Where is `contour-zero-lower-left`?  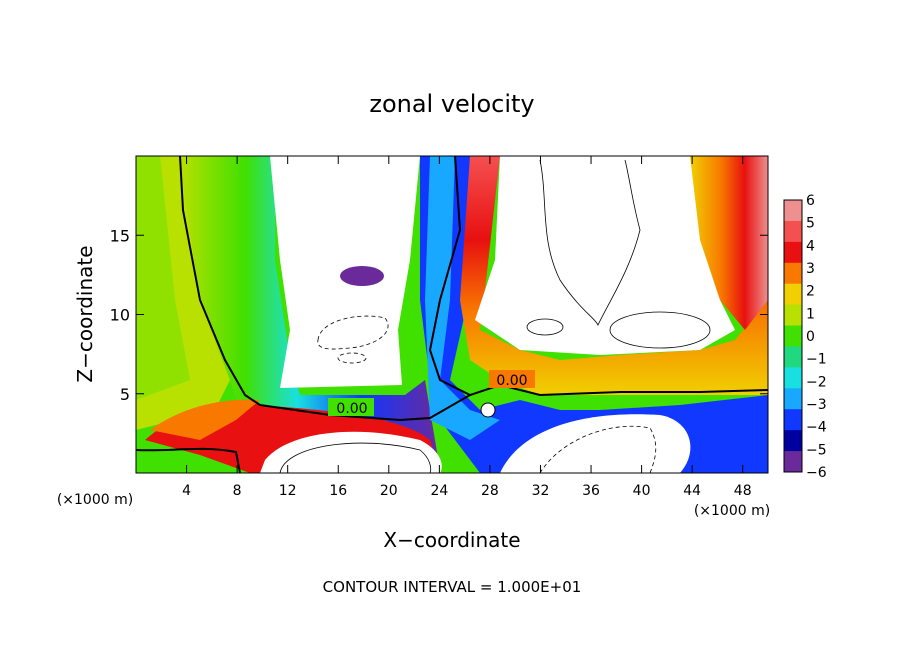
contour-zero-lower-left is located at coordinates (188, 460).